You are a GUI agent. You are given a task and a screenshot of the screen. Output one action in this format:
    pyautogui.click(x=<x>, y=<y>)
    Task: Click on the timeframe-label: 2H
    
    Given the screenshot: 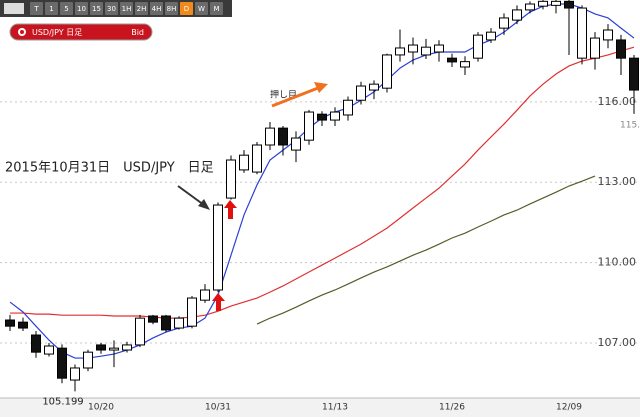 What is the action you would take?
    pyautogui.click(x=142, y=9)
    